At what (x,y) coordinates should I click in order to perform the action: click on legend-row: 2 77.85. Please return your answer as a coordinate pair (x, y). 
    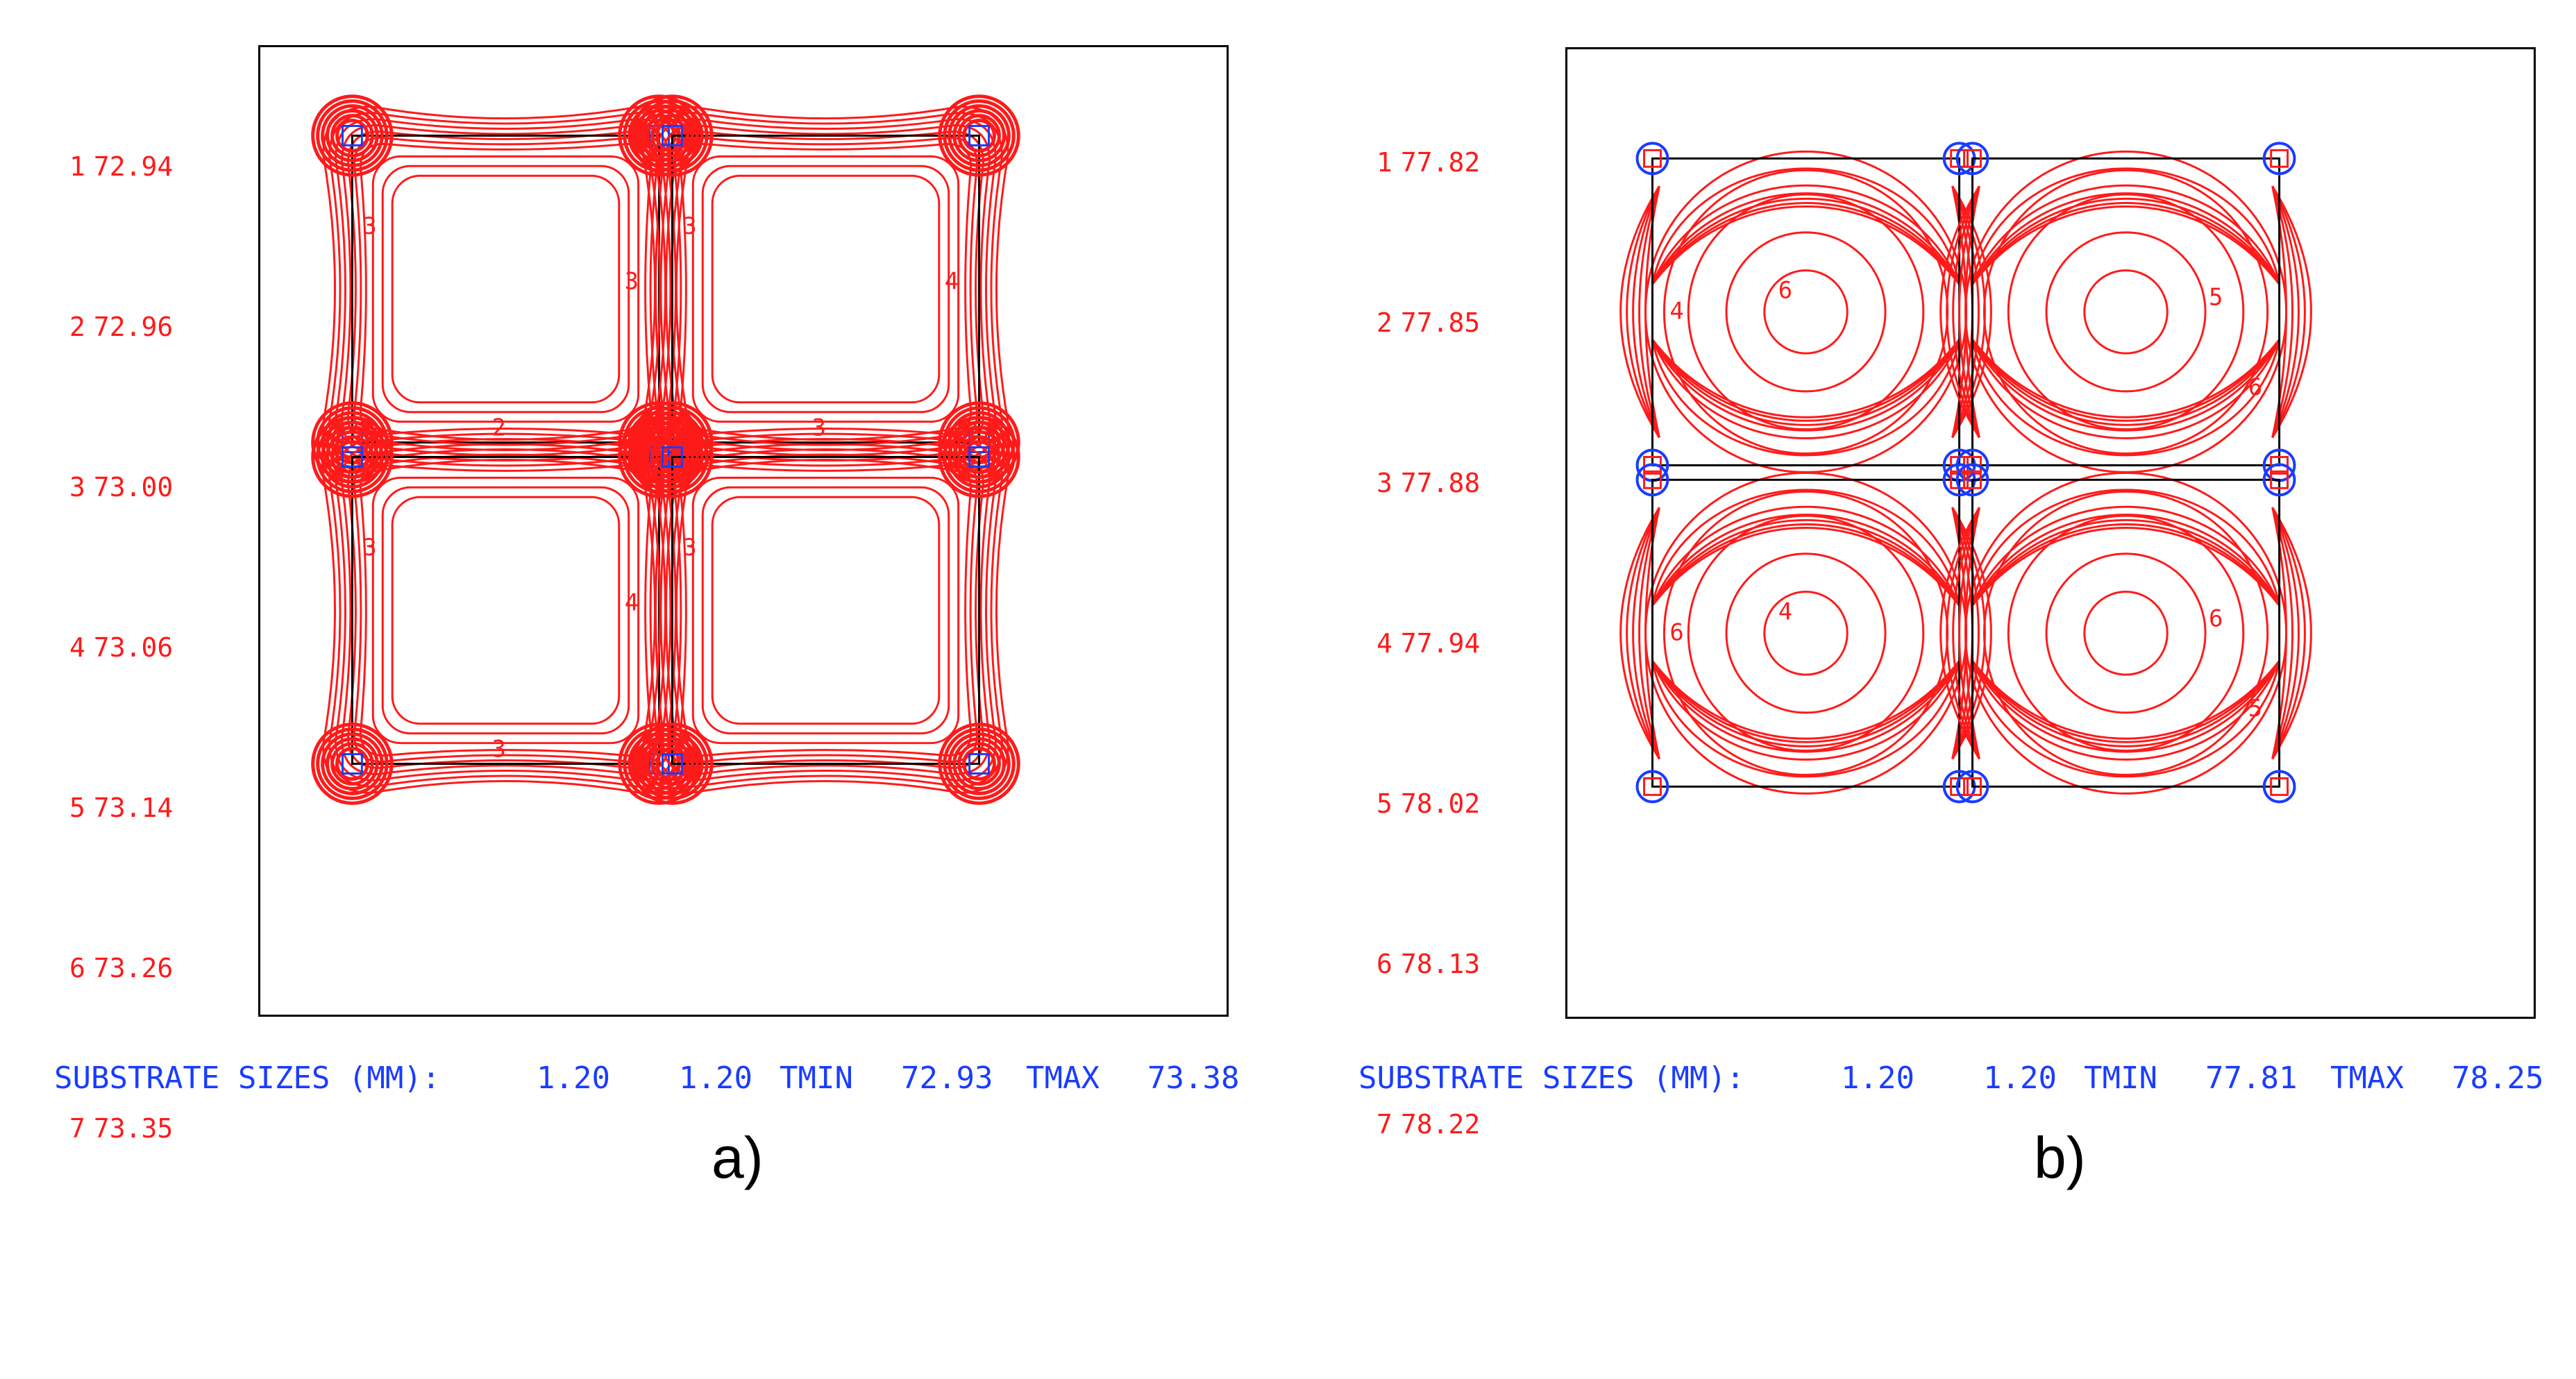
    Looking at the image, I should click on (1428, 323).